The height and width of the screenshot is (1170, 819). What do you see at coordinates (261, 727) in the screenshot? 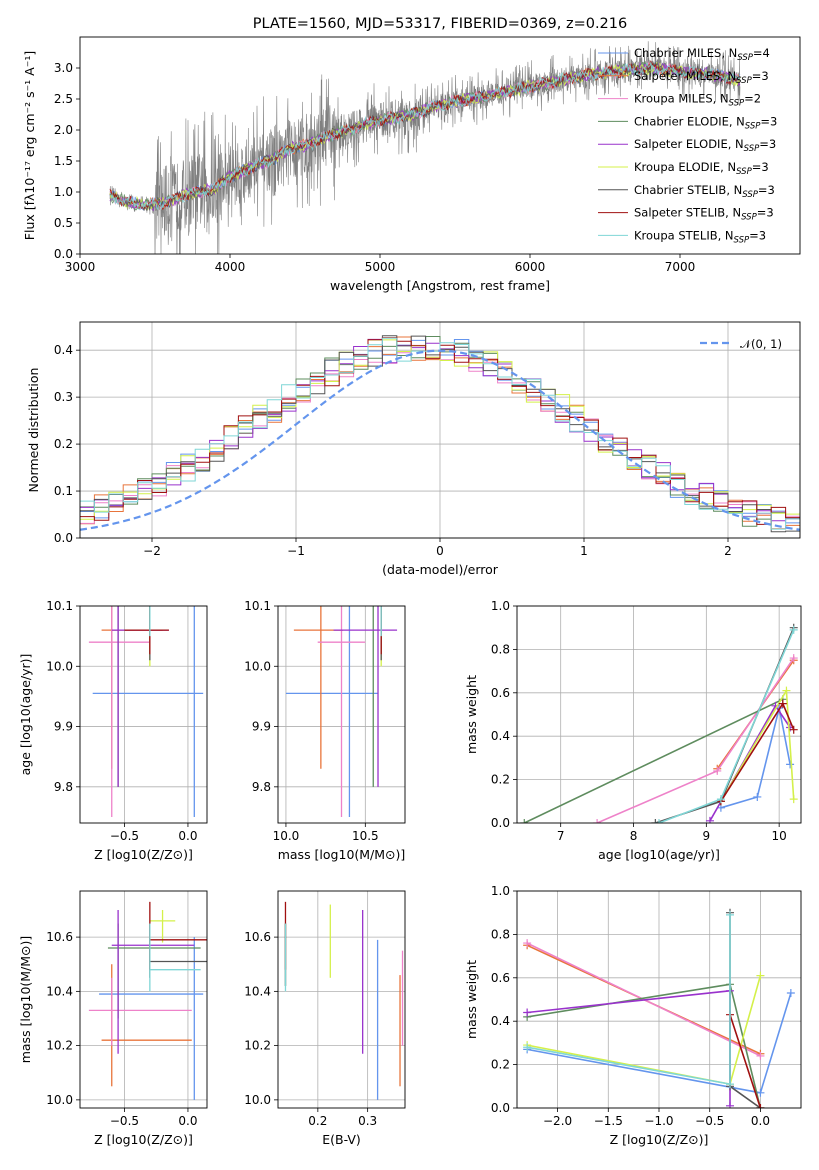
I see `y-tick-label: 9.9` at bounding box center [261, 727].